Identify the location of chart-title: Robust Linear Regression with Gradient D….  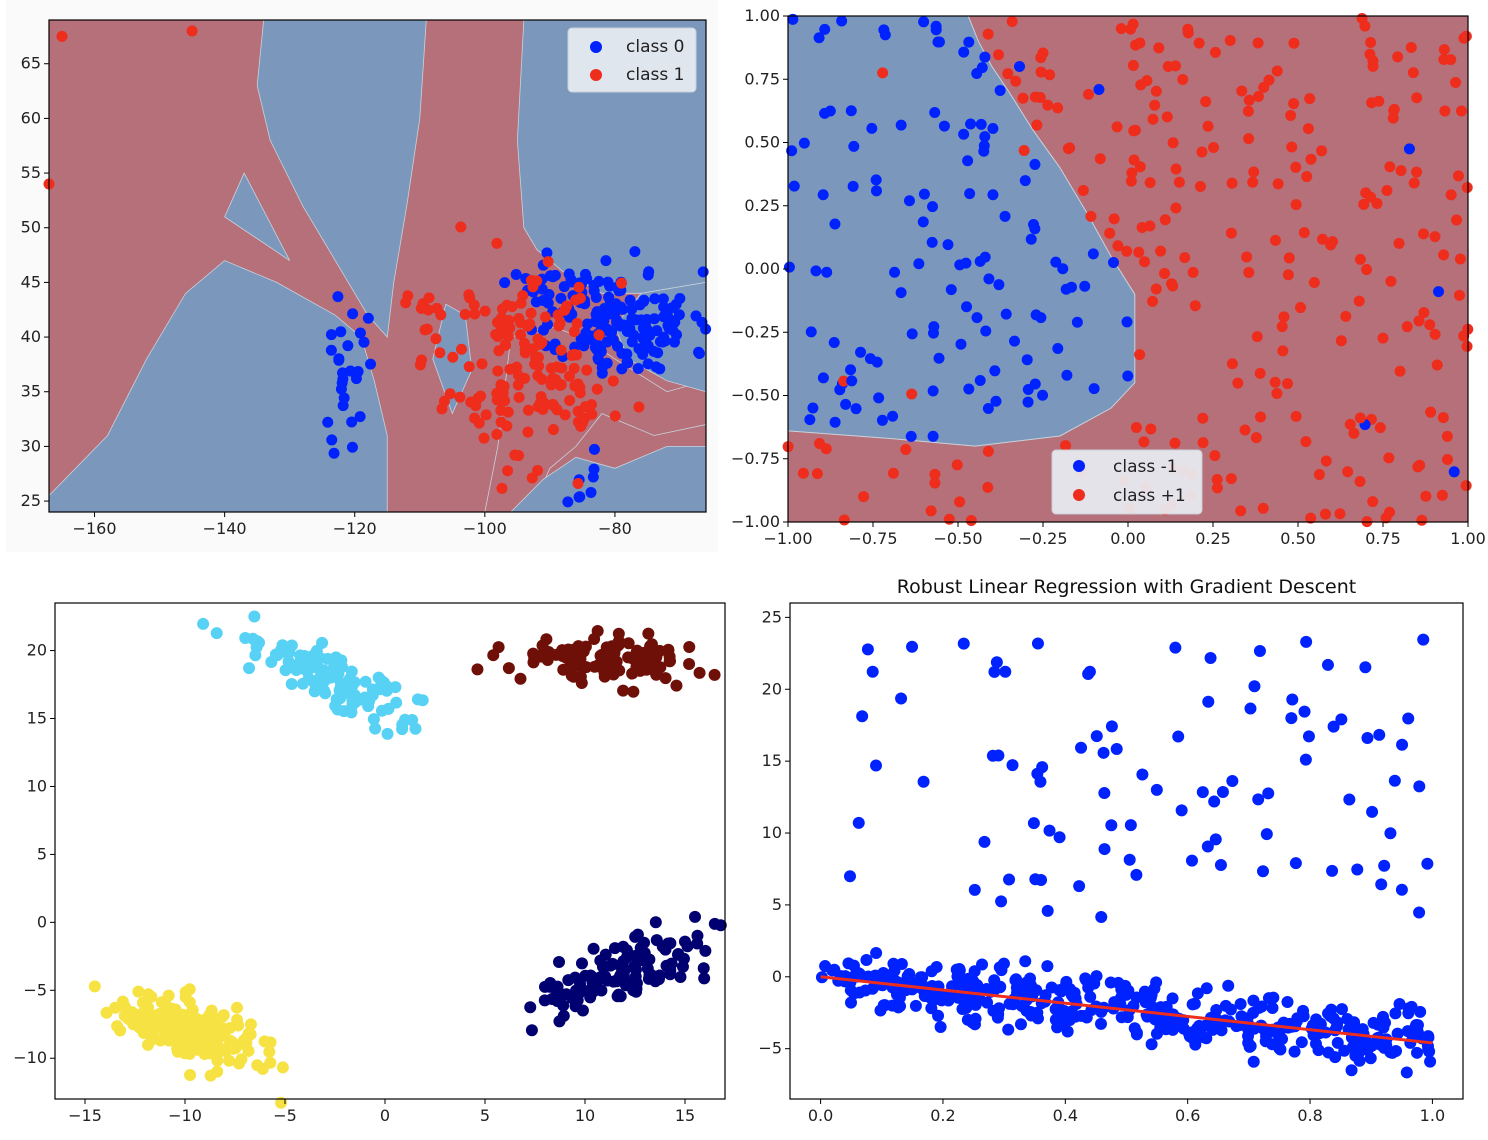
(1126, 587).